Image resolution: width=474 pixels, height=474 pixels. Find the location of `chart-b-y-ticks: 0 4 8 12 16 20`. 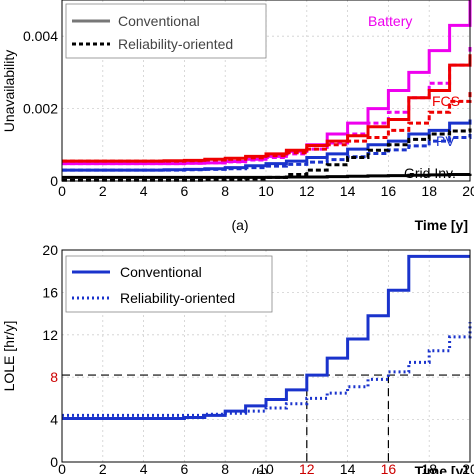

chart-b-y-ticks: 0 4 8 12 16 20 is located at coordinates (50, 356).